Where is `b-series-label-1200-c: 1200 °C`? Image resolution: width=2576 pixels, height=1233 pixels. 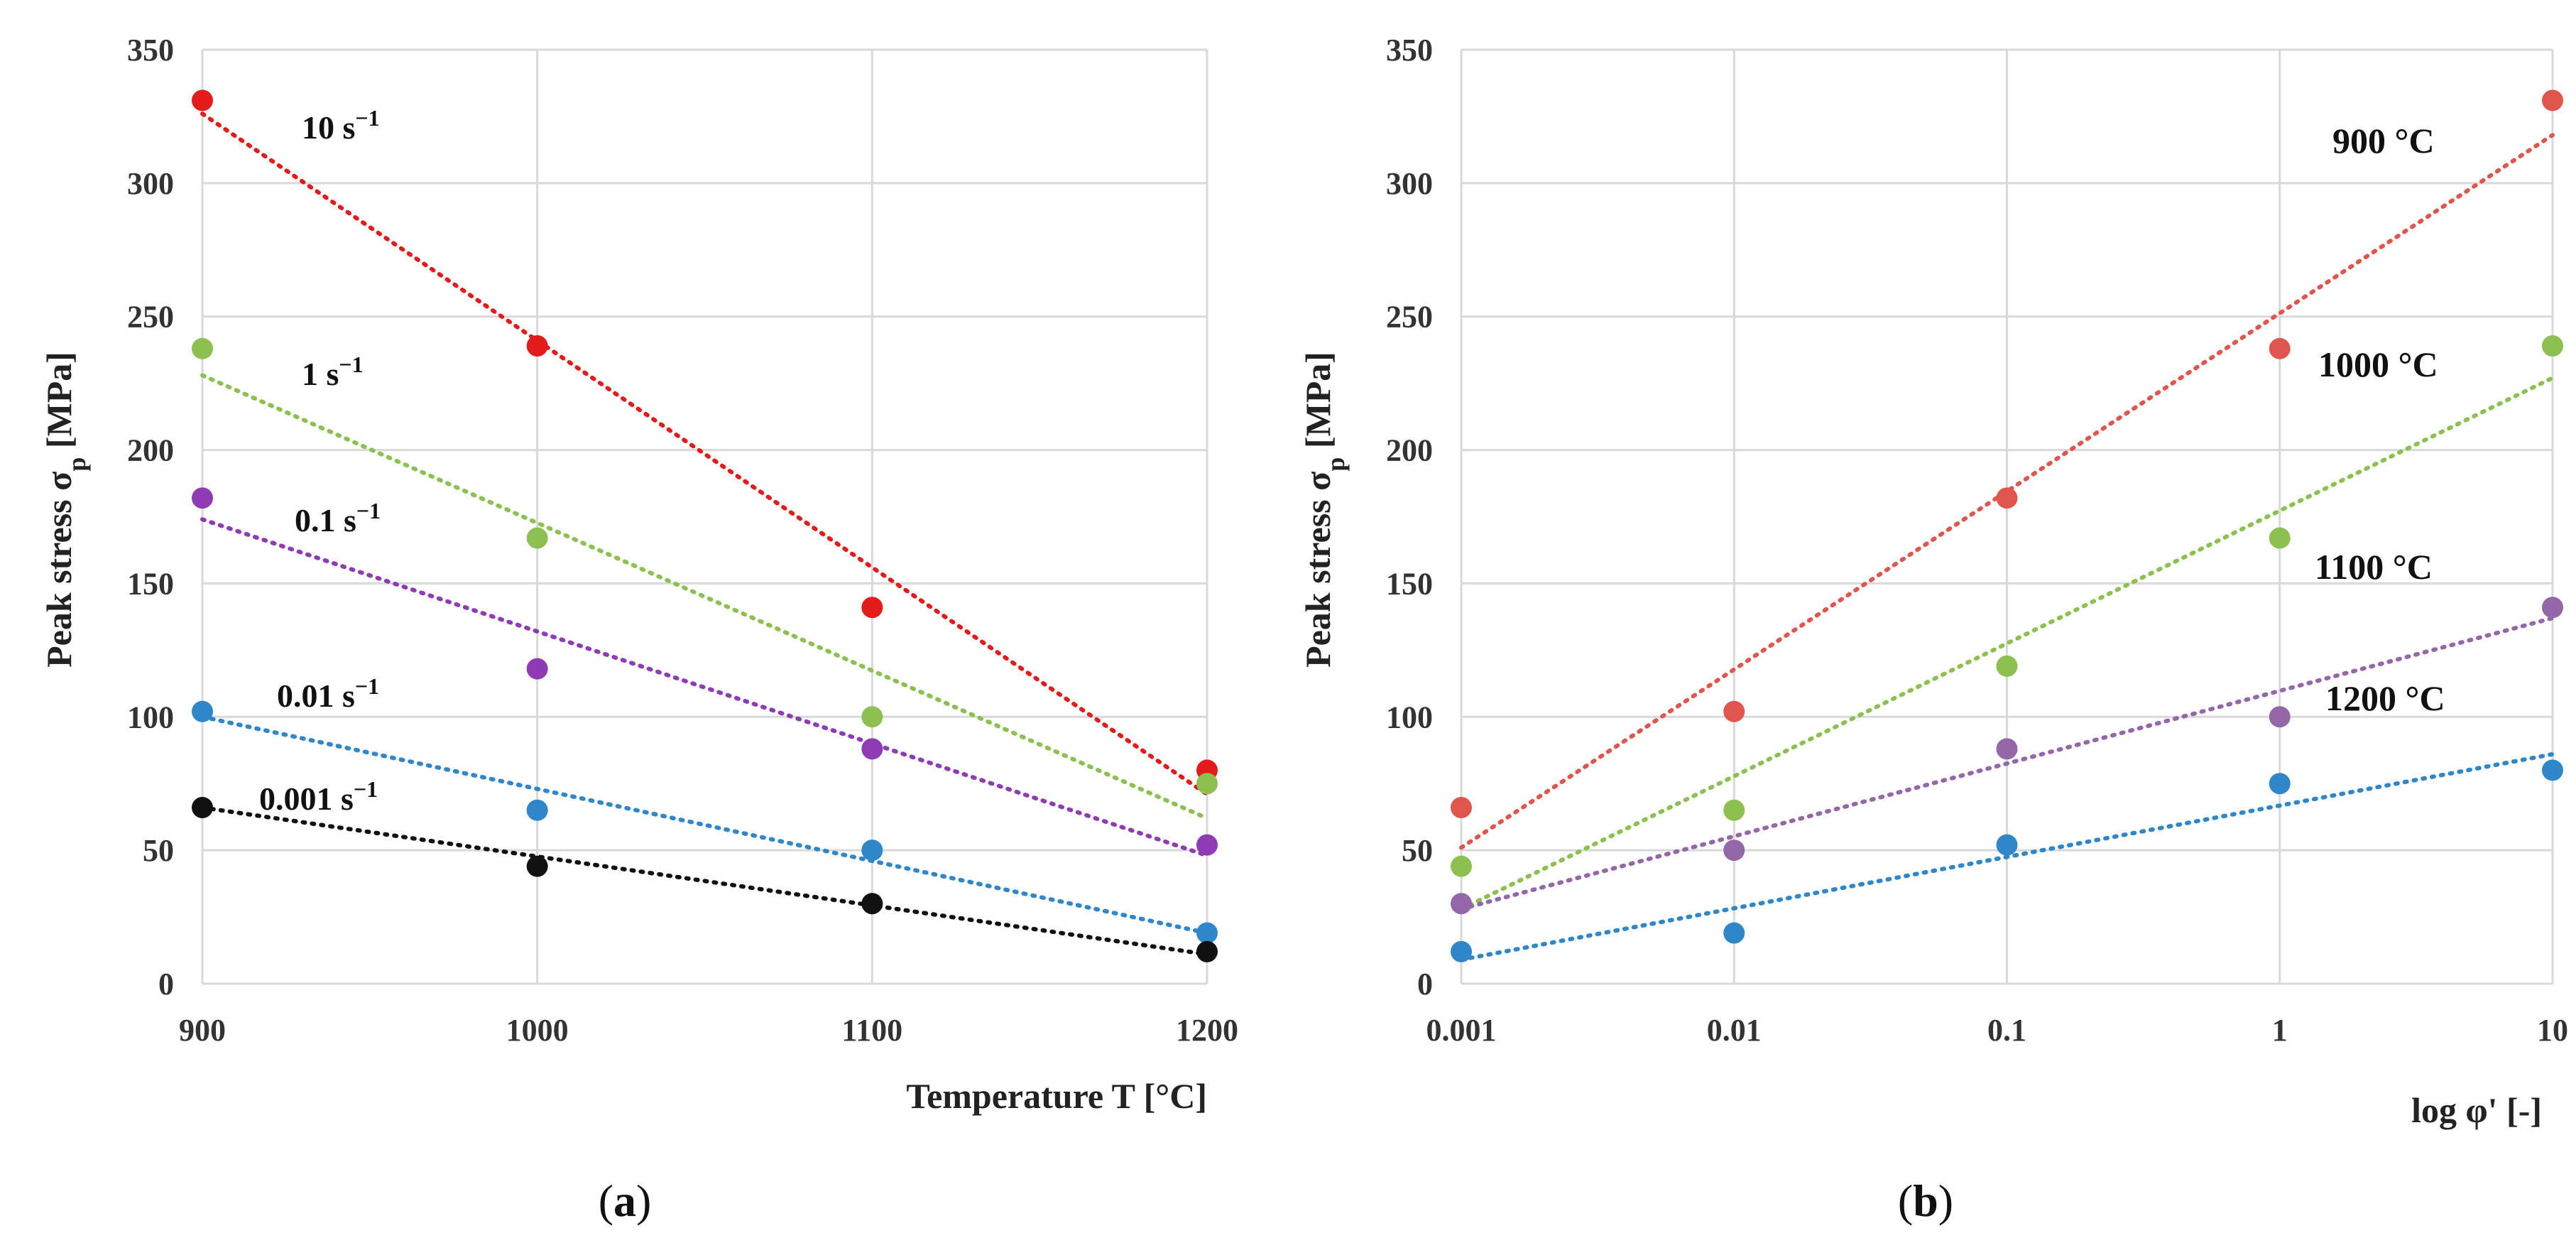 b-series-label-1200-c: 1200 °C is located at coordinates (2385, 698).